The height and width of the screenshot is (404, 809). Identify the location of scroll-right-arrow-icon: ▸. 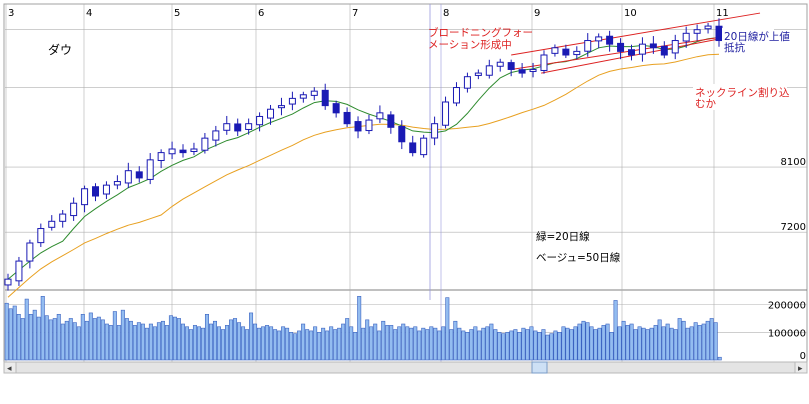
(800, 369).